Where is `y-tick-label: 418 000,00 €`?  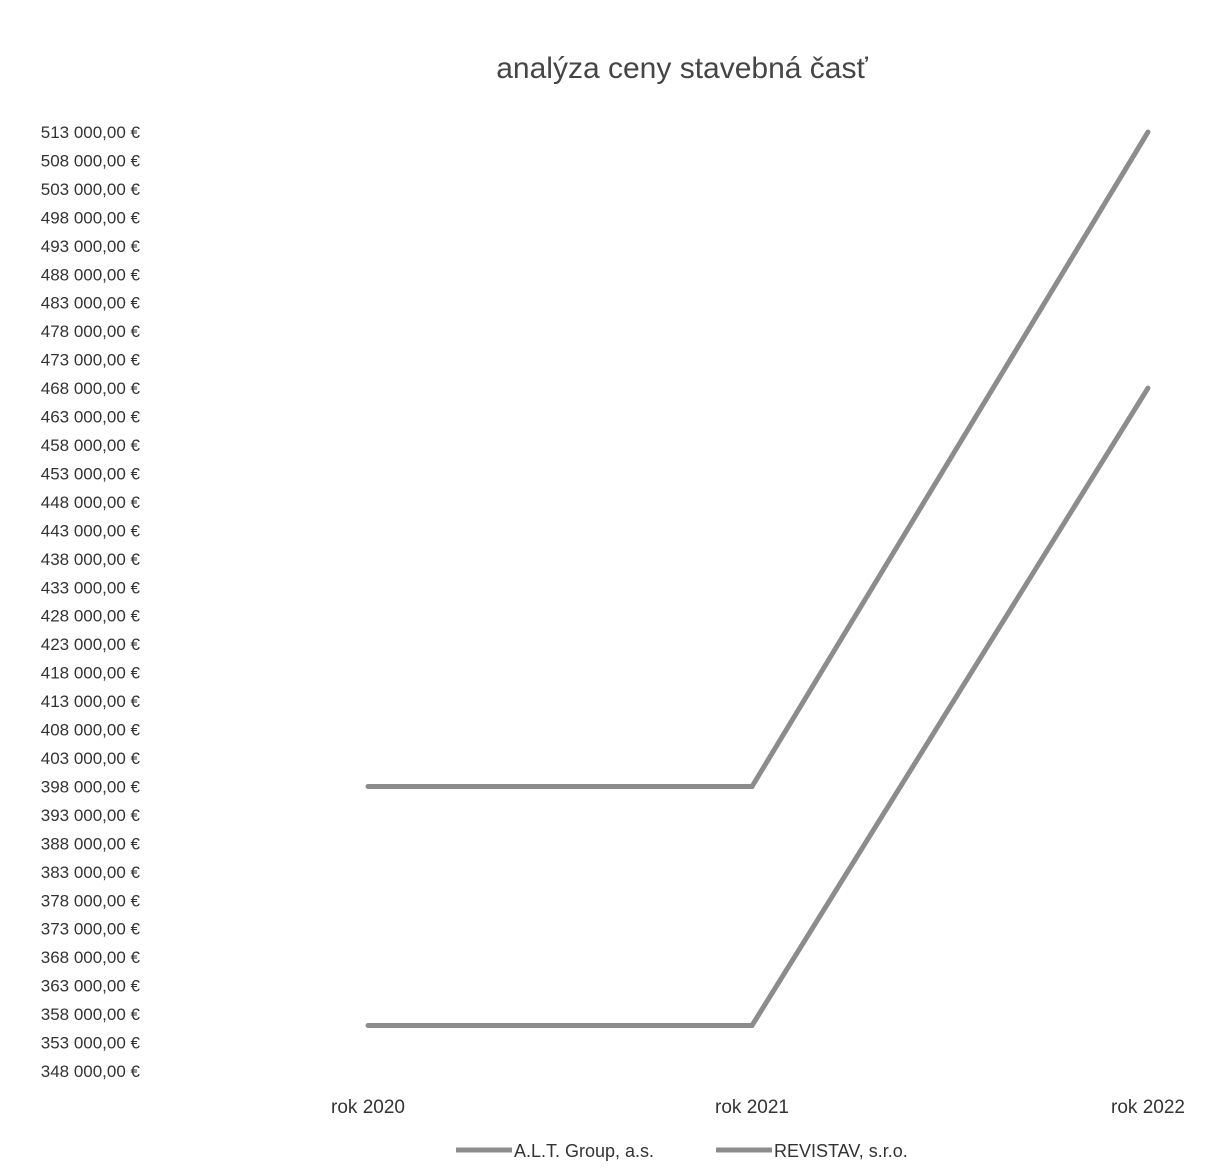 y-tick-label: 418 000,00 € is located at coordinates (91, 673).